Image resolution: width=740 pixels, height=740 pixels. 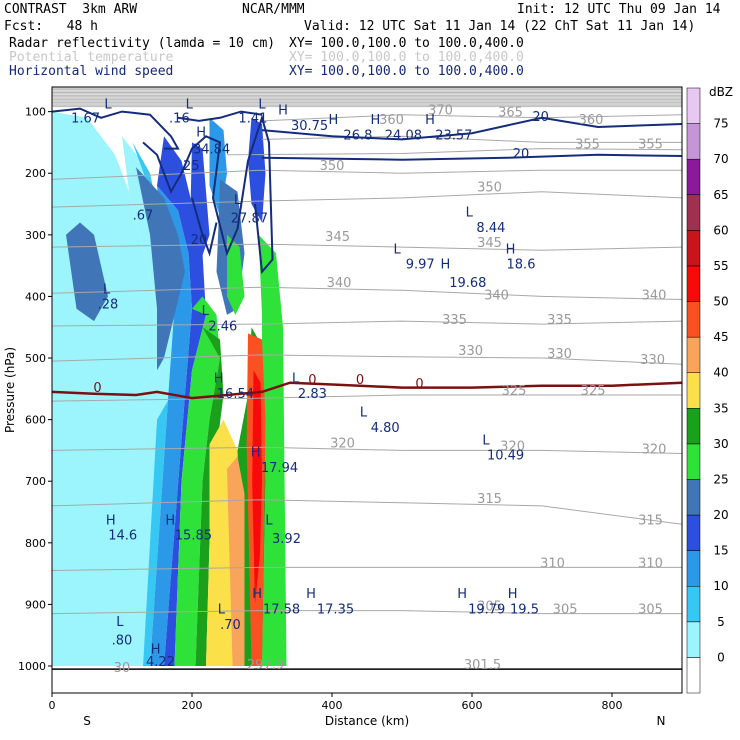 What do you see at coordinates (720, 266) in the screenshot?
I see `colorbar-label: 55` at bounding box center [720, 266].